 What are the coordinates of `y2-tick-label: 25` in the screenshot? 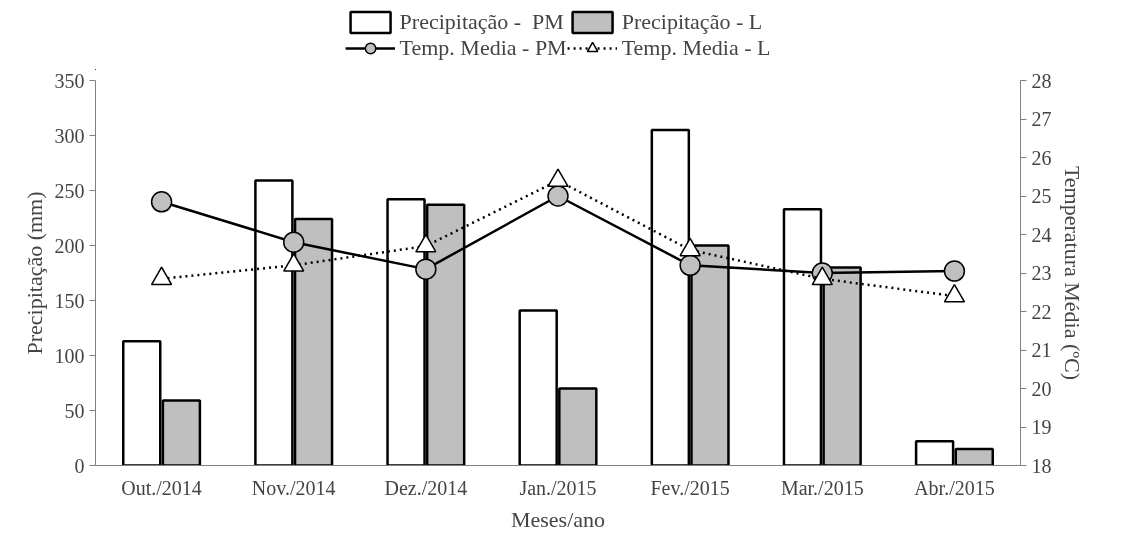 It's located at (1041, 196).